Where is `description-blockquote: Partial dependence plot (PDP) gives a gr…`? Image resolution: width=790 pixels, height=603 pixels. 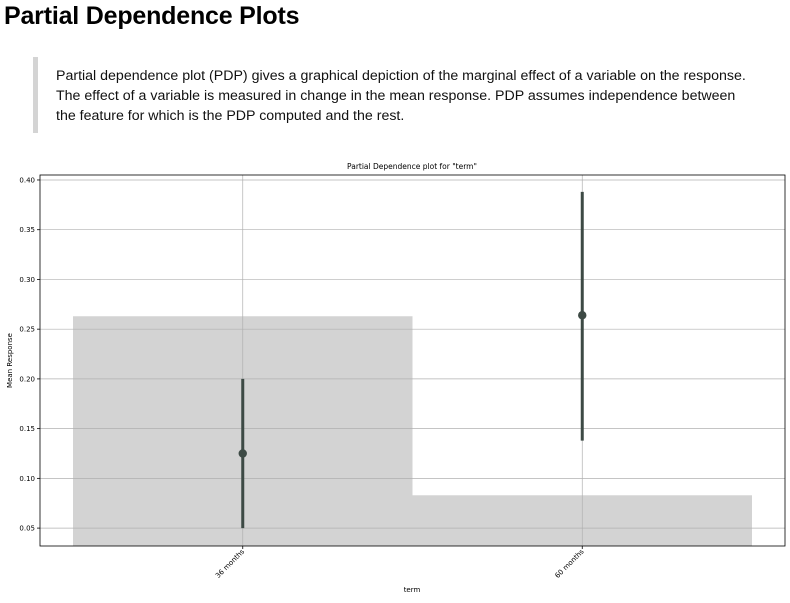
description-blockquote: Partial dependence plot (PDP) gives a gr… is located at coordinates (393, 95).